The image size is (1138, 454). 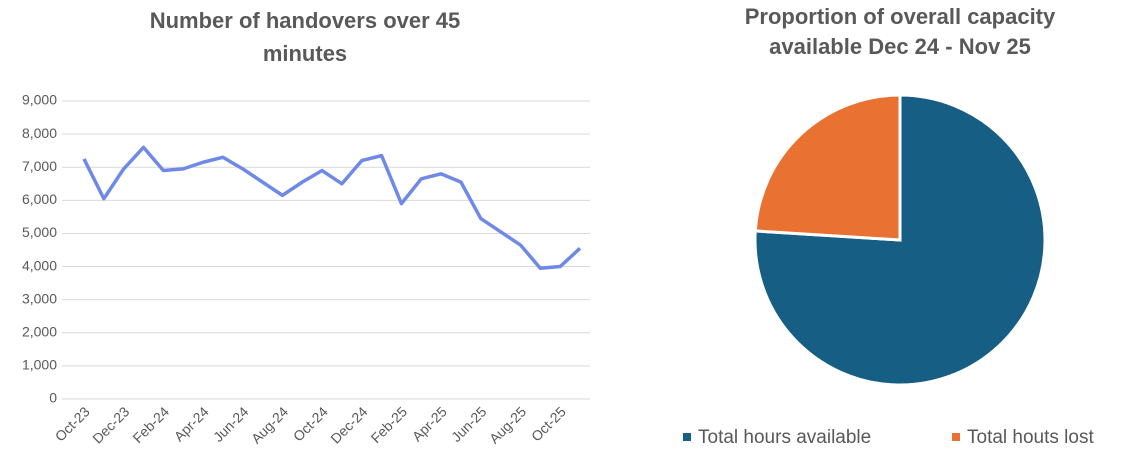 What do you see at coordinates (39, 232) in the screenshot?
I see `y-tick-label: 5,000` at bounding box center [39, 232].